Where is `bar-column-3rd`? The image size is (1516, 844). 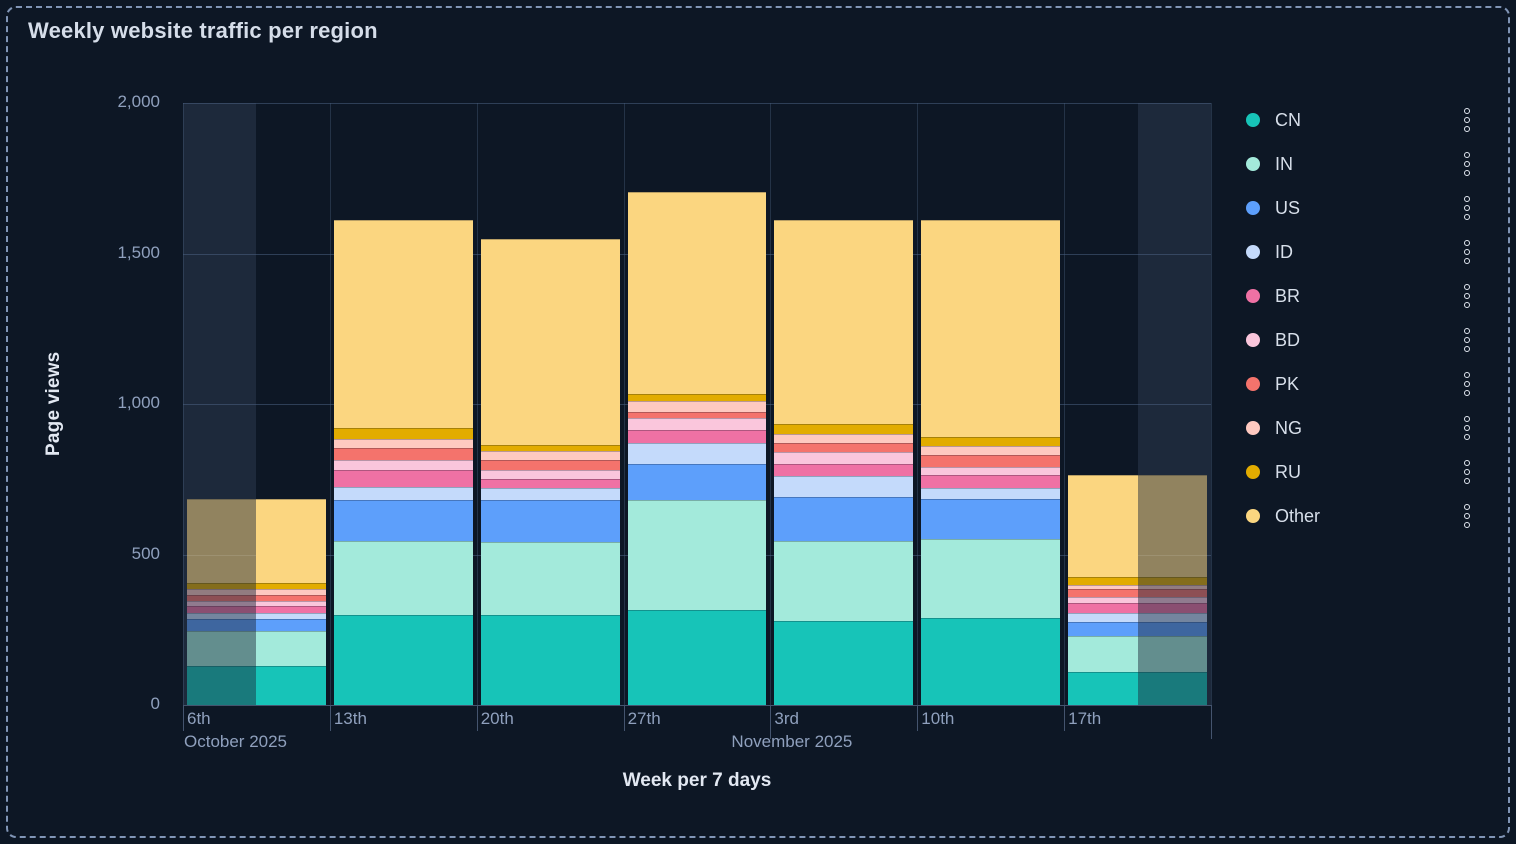 bar-column-3rd is located at coordinates (844, 462).